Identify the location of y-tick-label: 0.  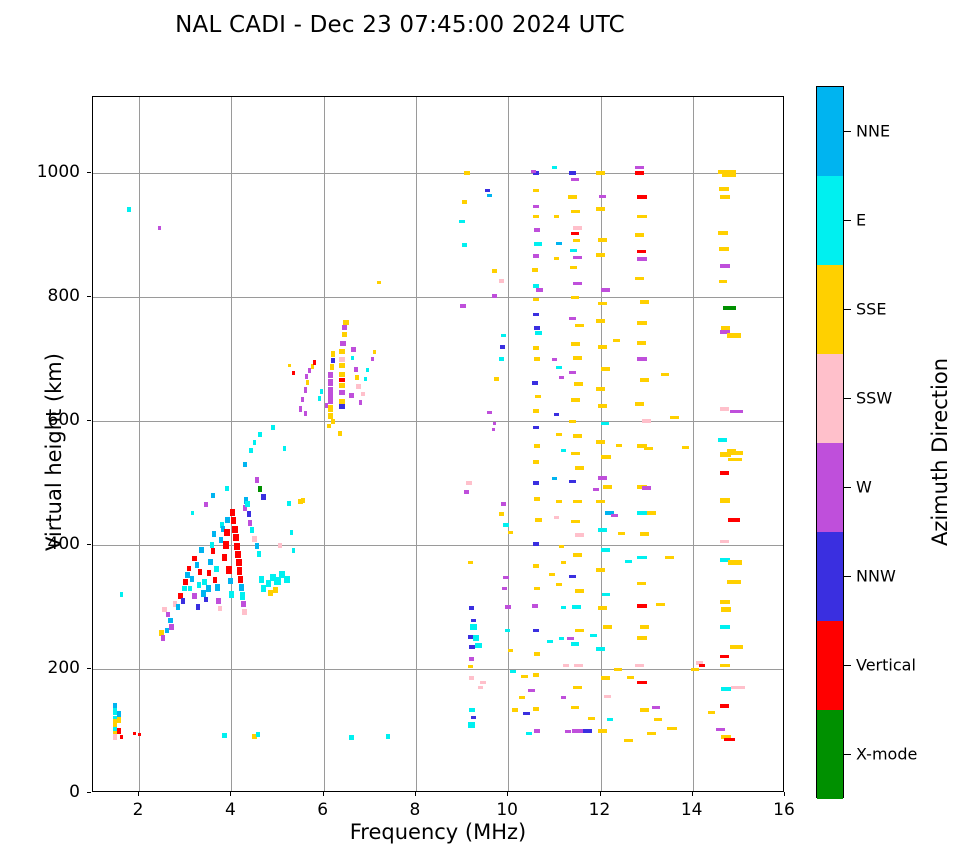
(74, 792).